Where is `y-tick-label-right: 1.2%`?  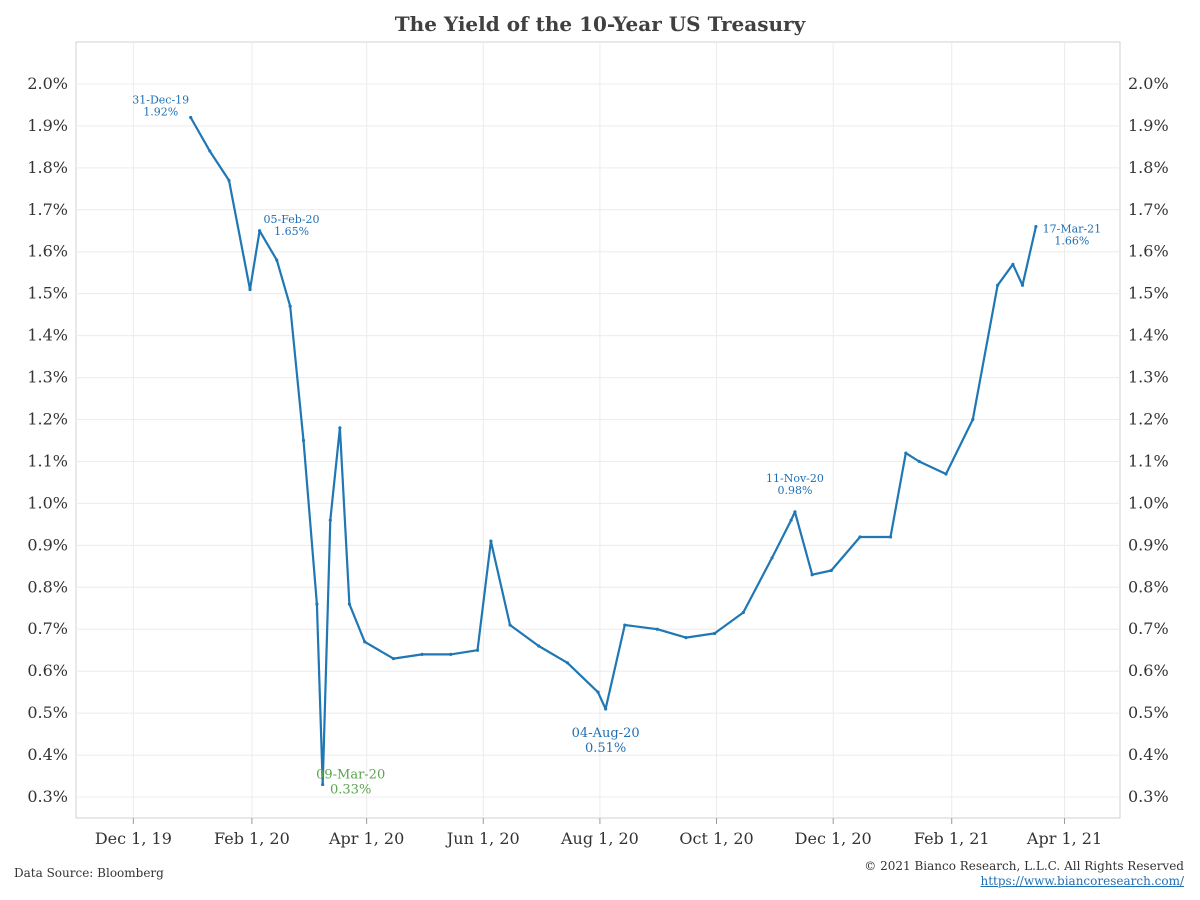 y-tick-label-right: 1.2% is located at coordinates (1148, 419).